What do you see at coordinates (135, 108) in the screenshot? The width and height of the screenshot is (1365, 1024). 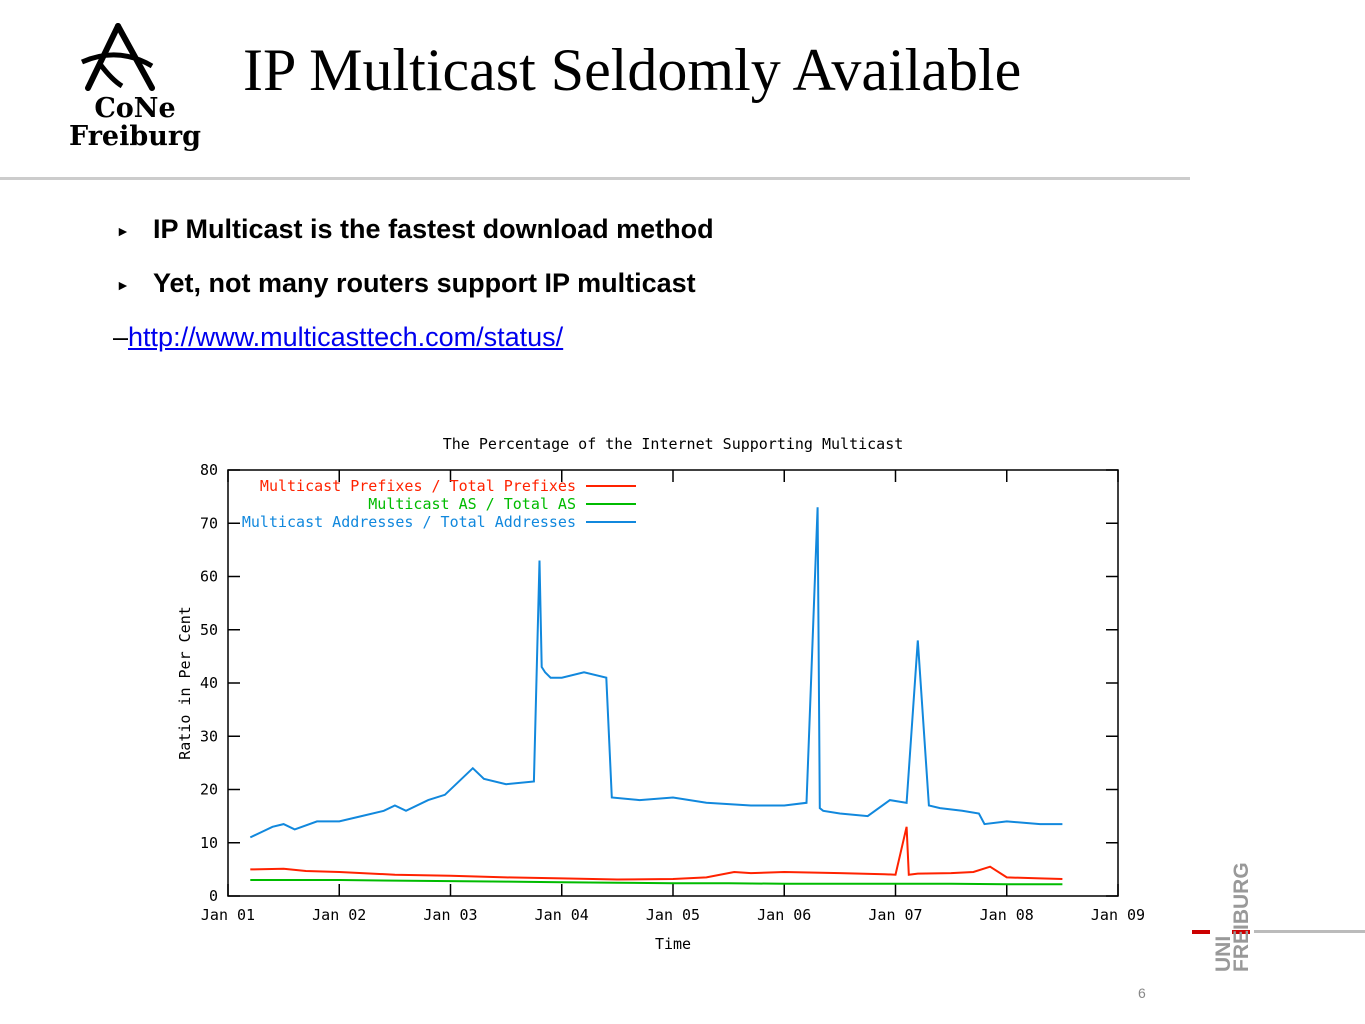 I see `logo-line-cone: CoNe` at bounding box center [135, 108].